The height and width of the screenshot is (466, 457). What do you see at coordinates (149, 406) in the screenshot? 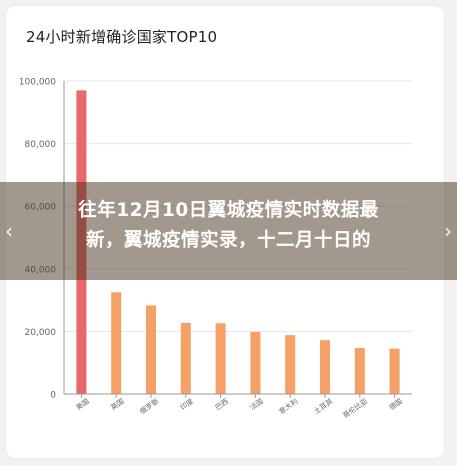
I see `x-tick-label: 俄罗斯` at bounding box center [149, 406].